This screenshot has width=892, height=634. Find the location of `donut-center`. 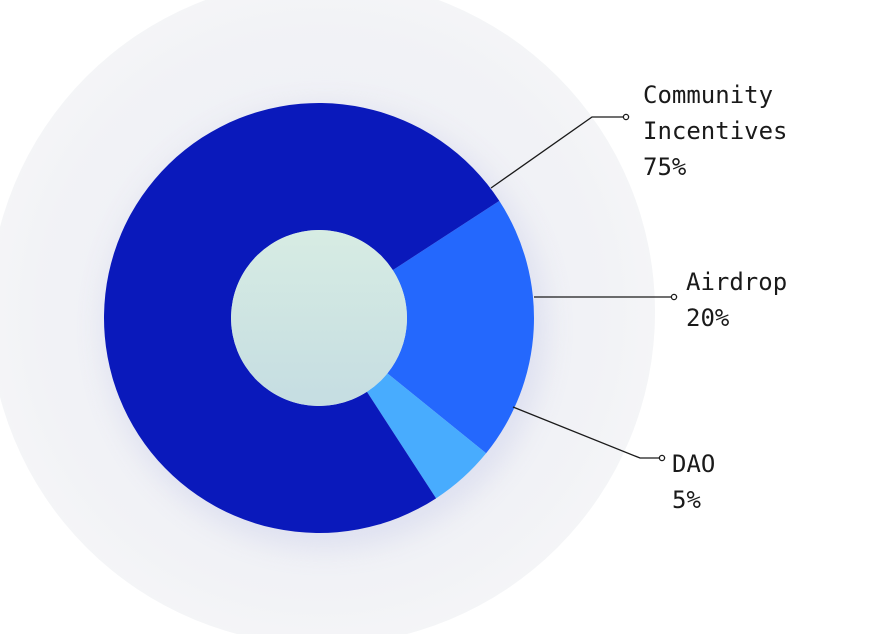

donut-center is located at coordinates (319, 318).